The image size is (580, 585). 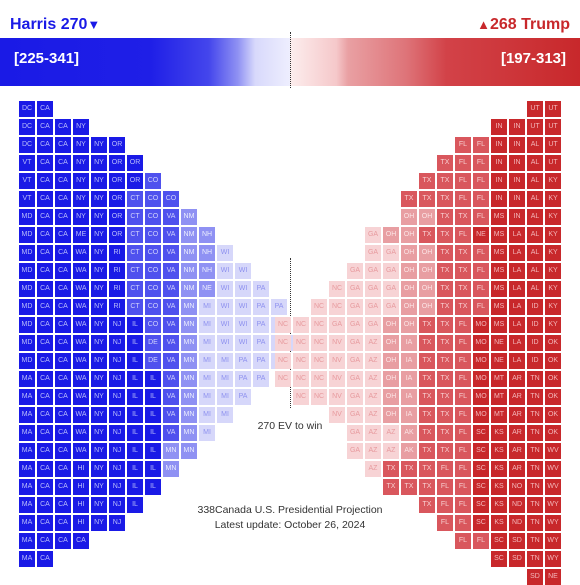 What do you see at coordinates (189, 253) in the screenshot?
I see `harris-ev-cell: NM` at bounding box center [189, 253].